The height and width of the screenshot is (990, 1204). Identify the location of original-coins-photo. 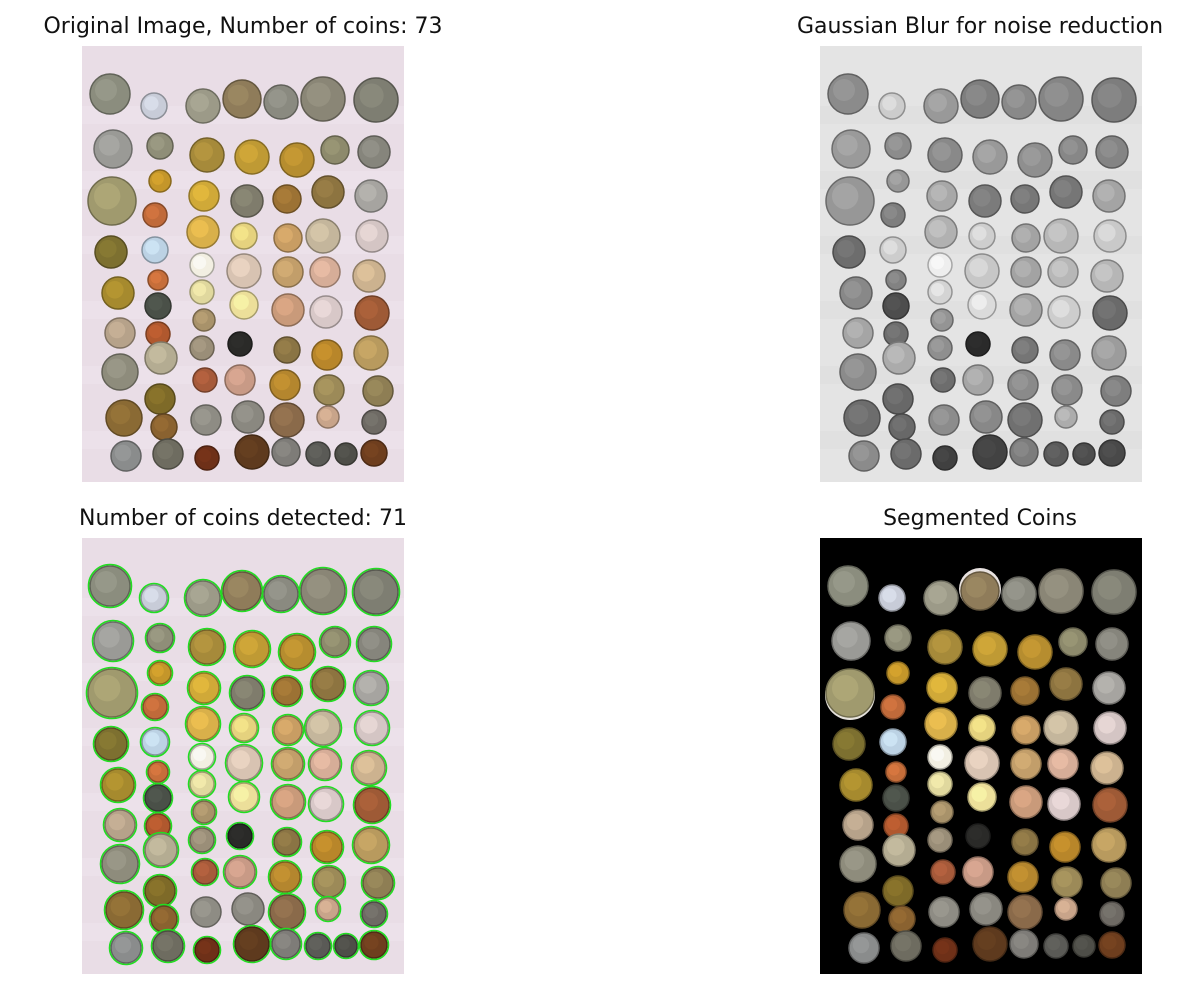
(243, 264).